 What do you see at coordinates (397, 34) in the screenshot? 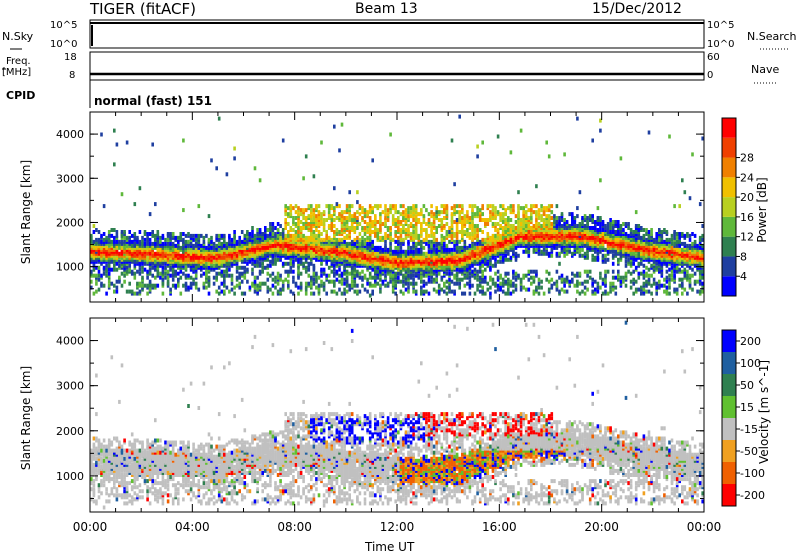
I see `nsky-strip-frame` at bounding box center [397, 34].